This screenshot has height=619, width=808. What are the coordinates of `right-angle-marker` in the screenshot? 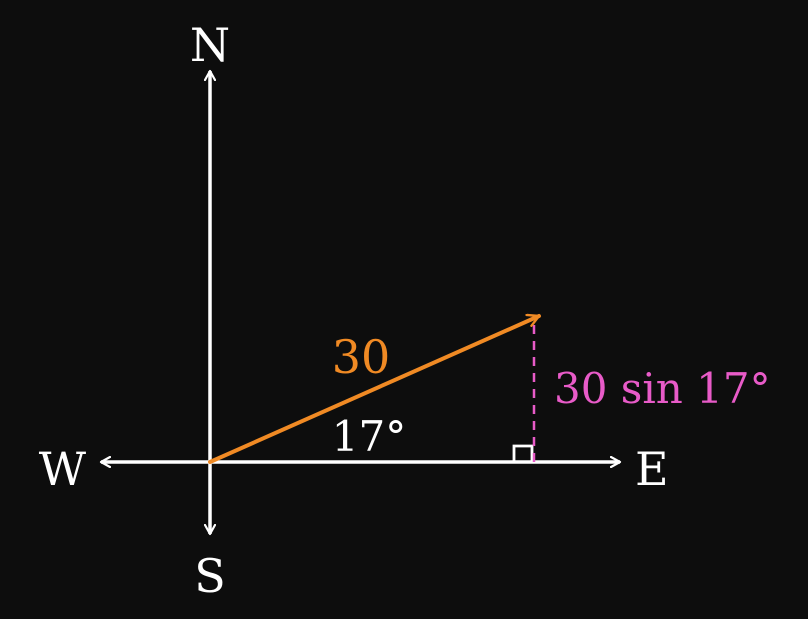 It's located at (523, 453).